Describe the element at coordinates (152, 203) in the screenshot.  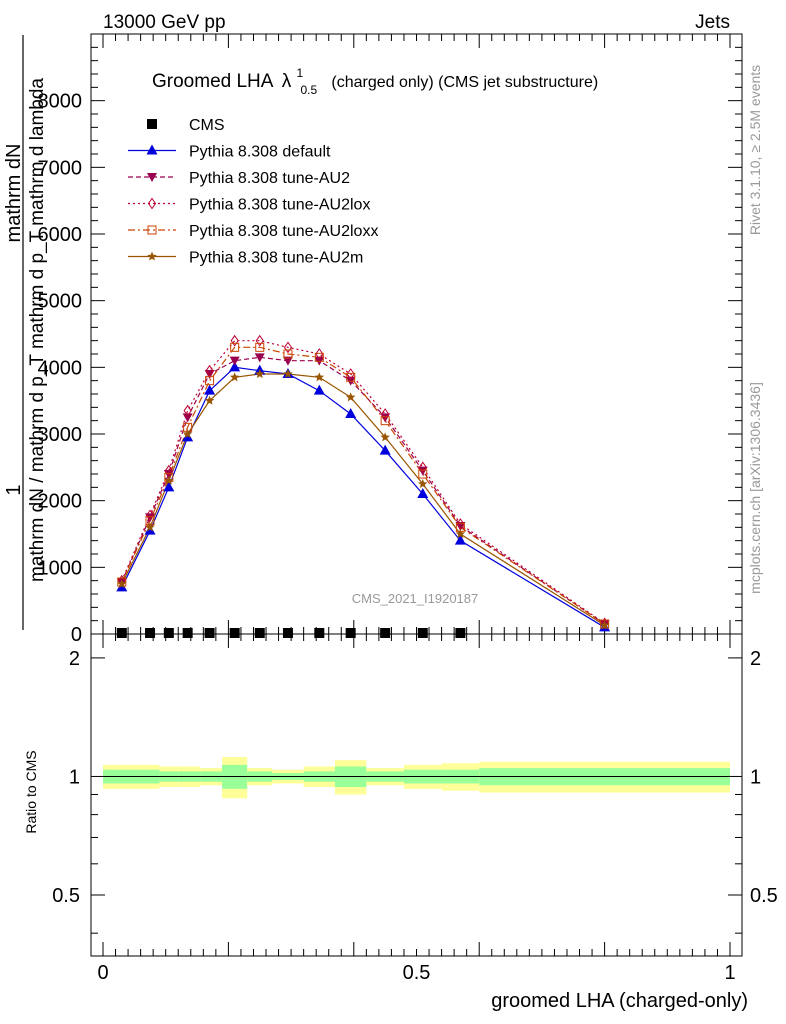
I see `legend-marker-au2lox` at that location.